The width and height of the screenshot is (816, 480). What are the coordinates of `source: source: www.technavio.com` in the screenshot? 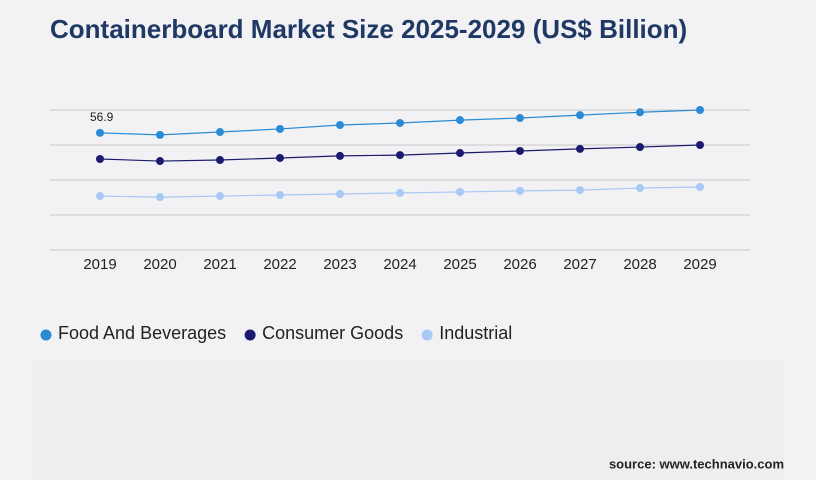 It's located at (696, 463).